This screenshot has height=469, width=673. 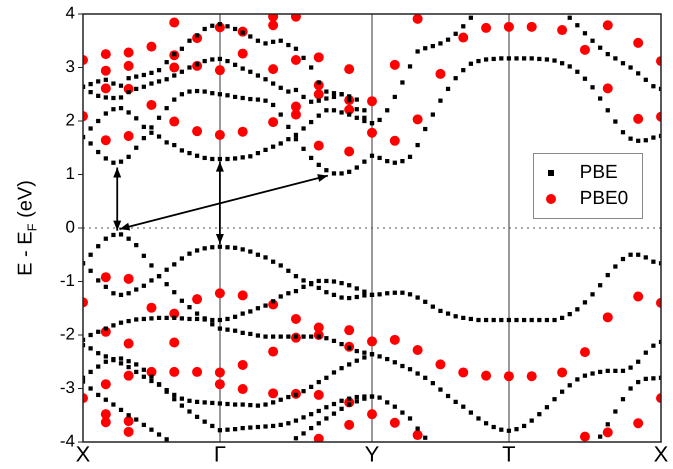 What do you see at coordinates (70, 13) in the screenshot?
I see `y-tick-label: 4` at bounding box center [70, 13].